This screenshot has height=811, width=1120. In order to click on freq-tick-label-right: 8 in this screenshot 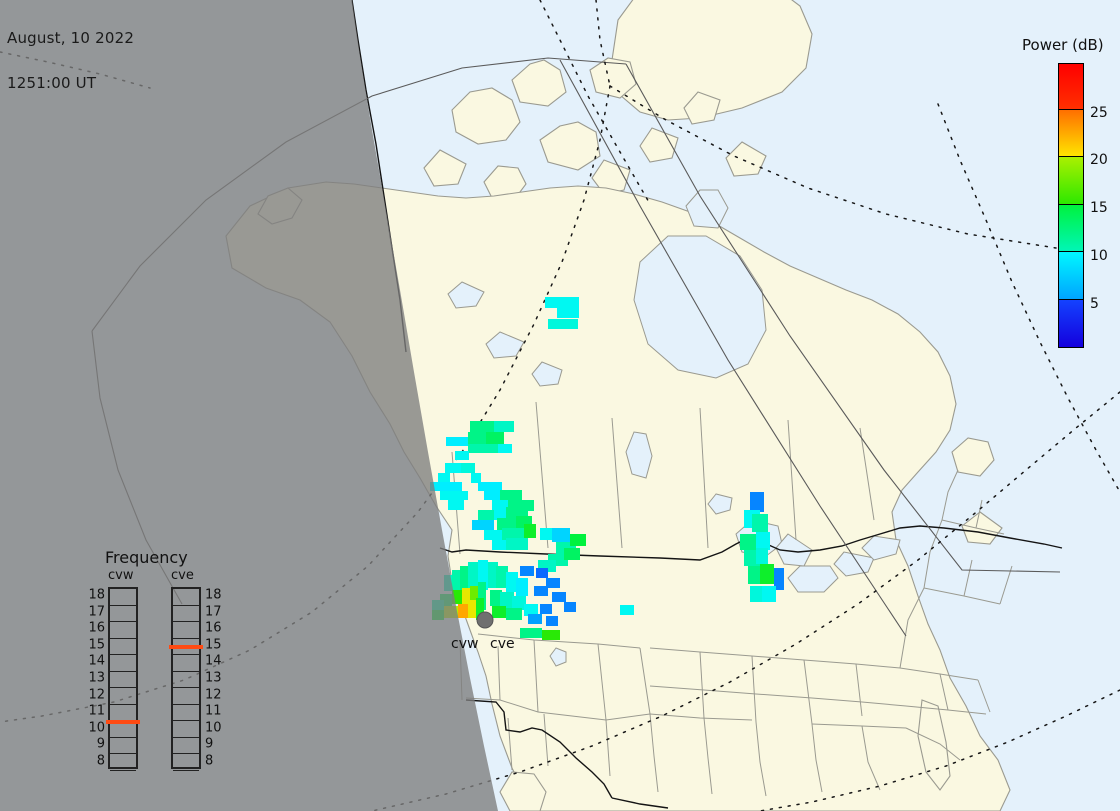, I will do `click(209, 761)`.